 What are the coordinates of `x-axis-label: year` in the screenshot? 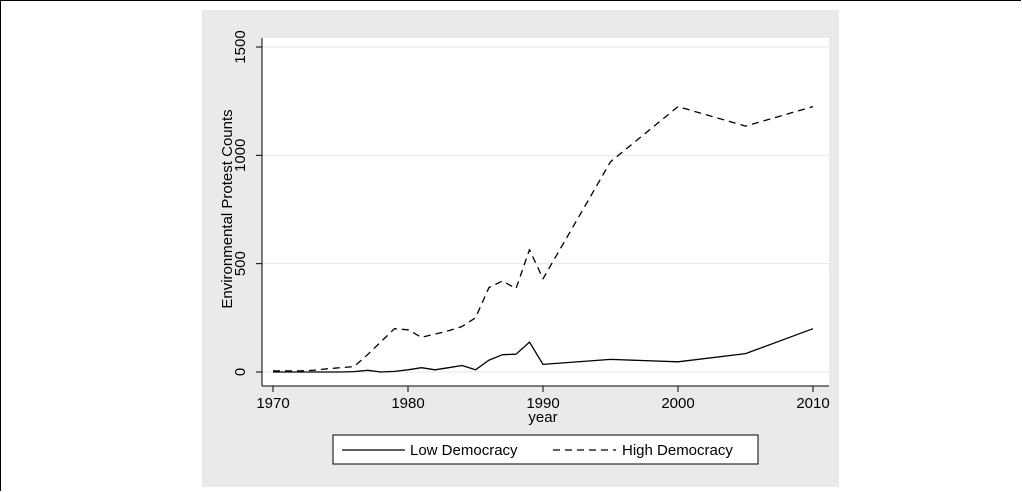 It's located at (542, 417).